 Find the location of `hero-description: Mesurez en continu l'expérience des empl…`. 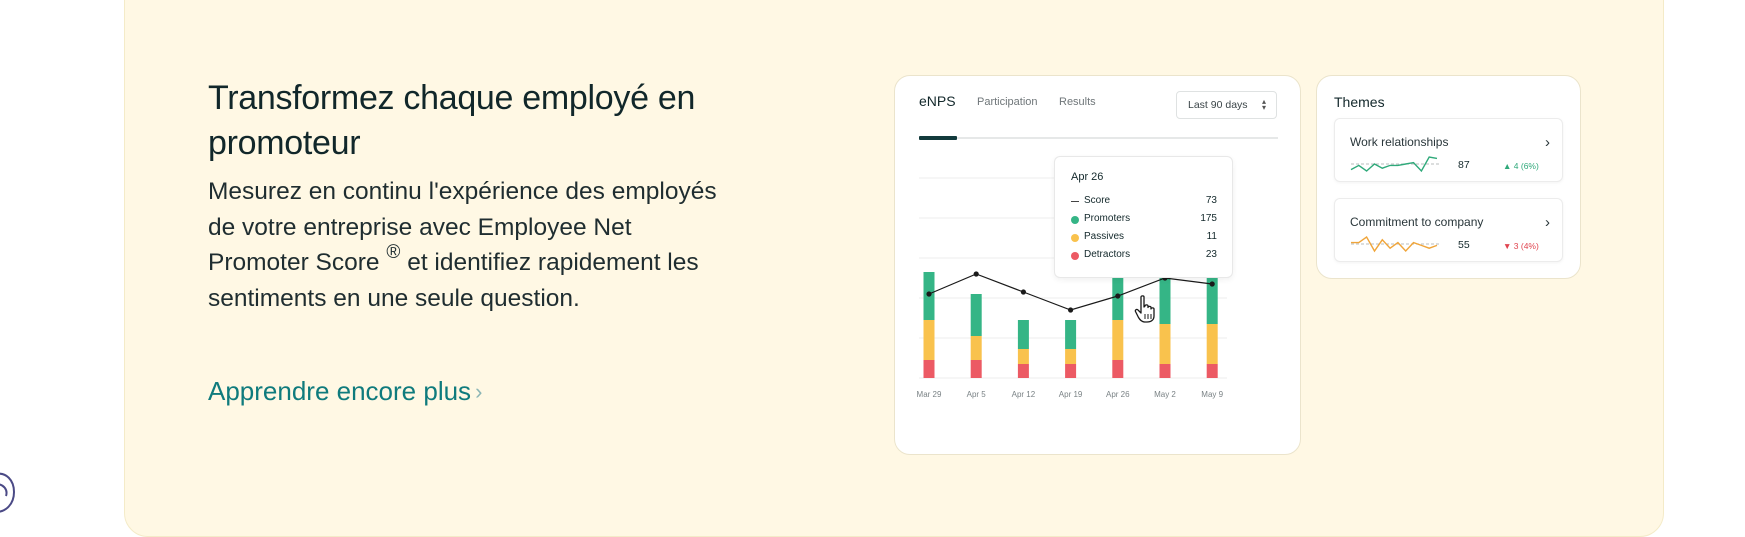

hero-description: Mesurez en continu l'expérience des empl… is located at coordinates (468, 245).